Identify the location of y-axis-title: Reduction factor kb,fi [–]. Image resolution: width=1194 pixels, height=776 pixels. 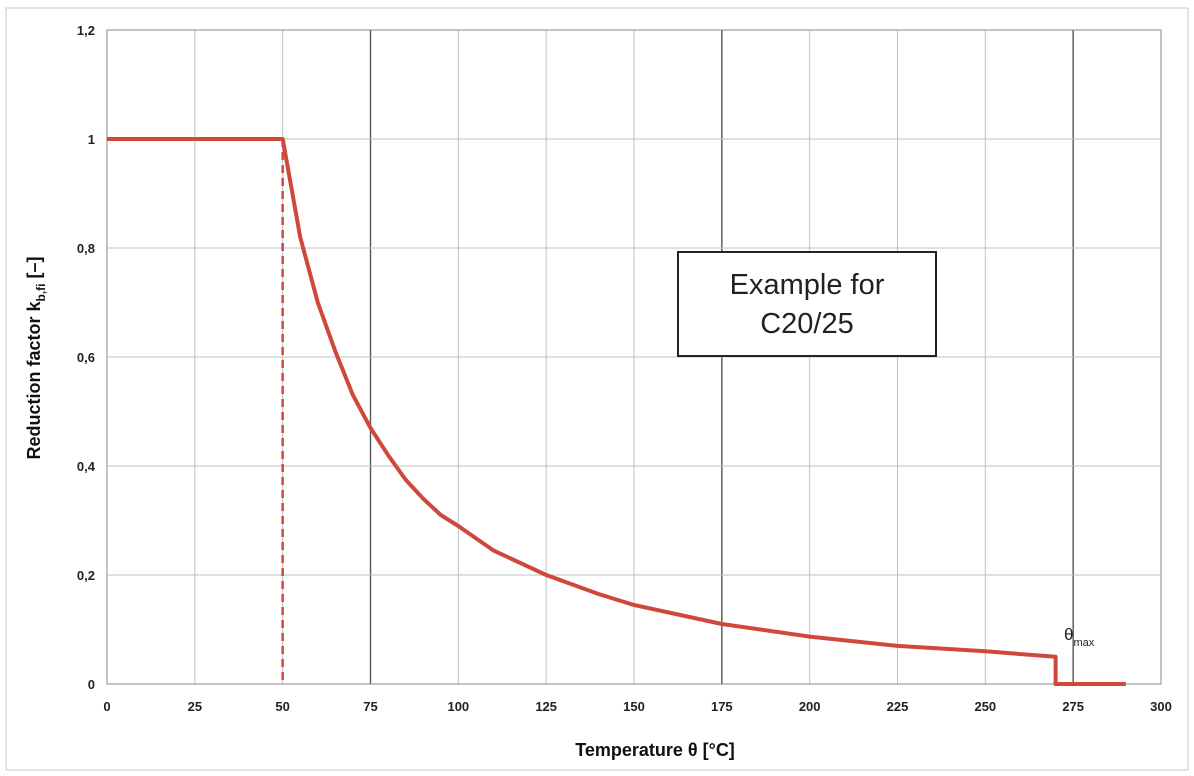
(36, 357).